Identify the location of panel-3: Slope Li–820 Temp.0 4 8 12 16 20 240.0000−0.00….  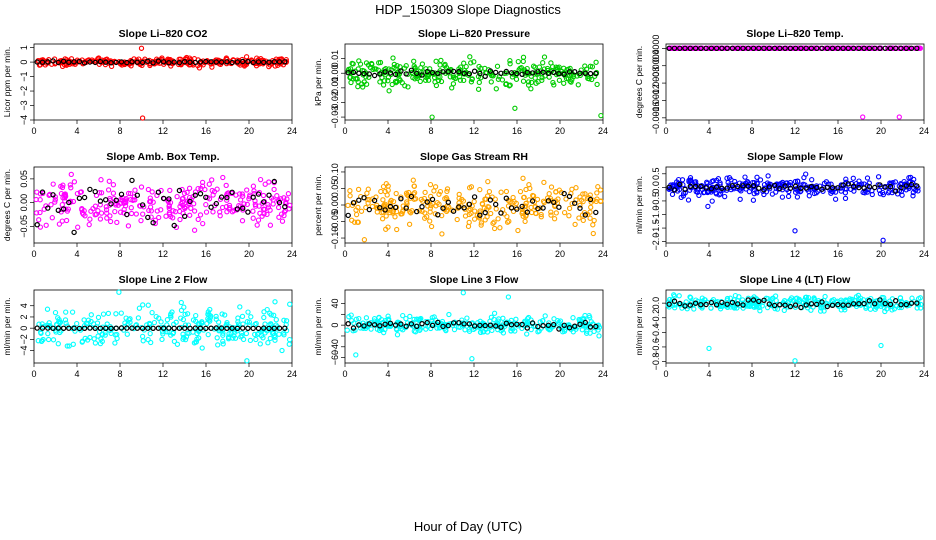
(781, 82).